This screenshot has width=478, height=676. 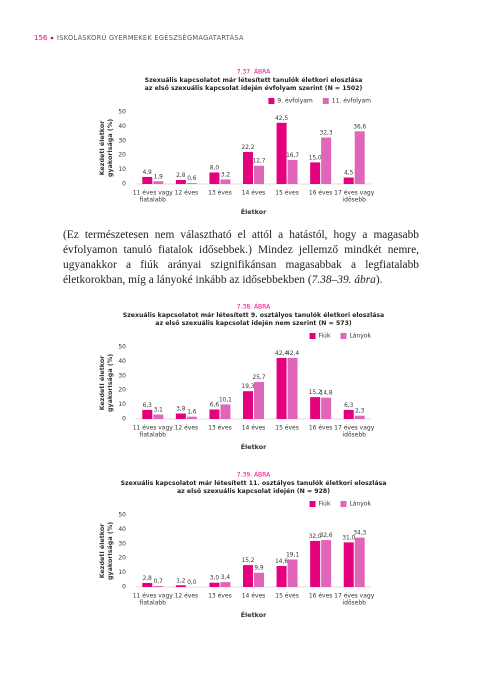 What do you see at coordinates (187, 596) in the screenshot?
I see `x-tick-label: 12 éves` at bounding box center [187, 596].